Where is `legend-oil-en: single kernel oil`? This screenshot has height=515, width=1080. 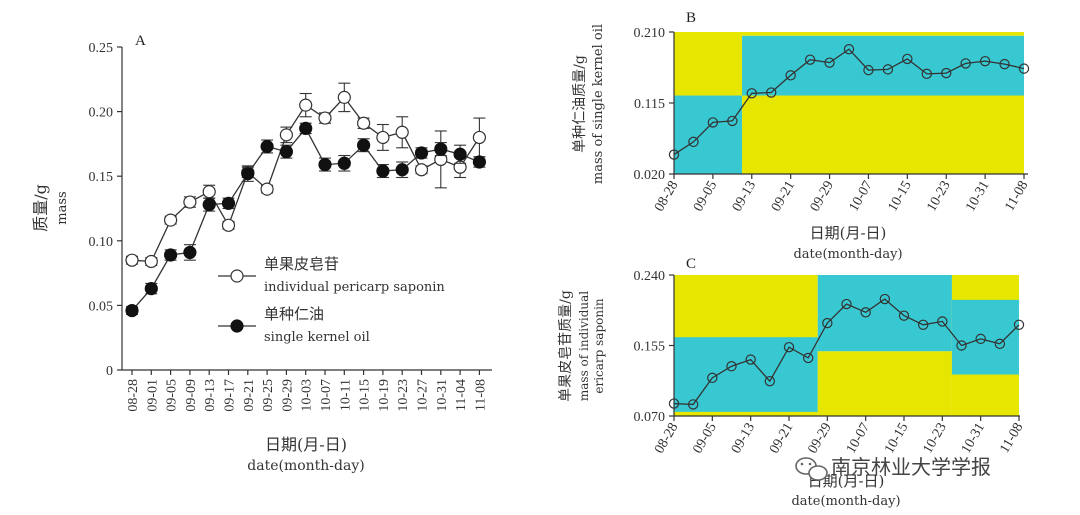
legend-oil-en: single kernel oil is located at coordinates (317, 337).